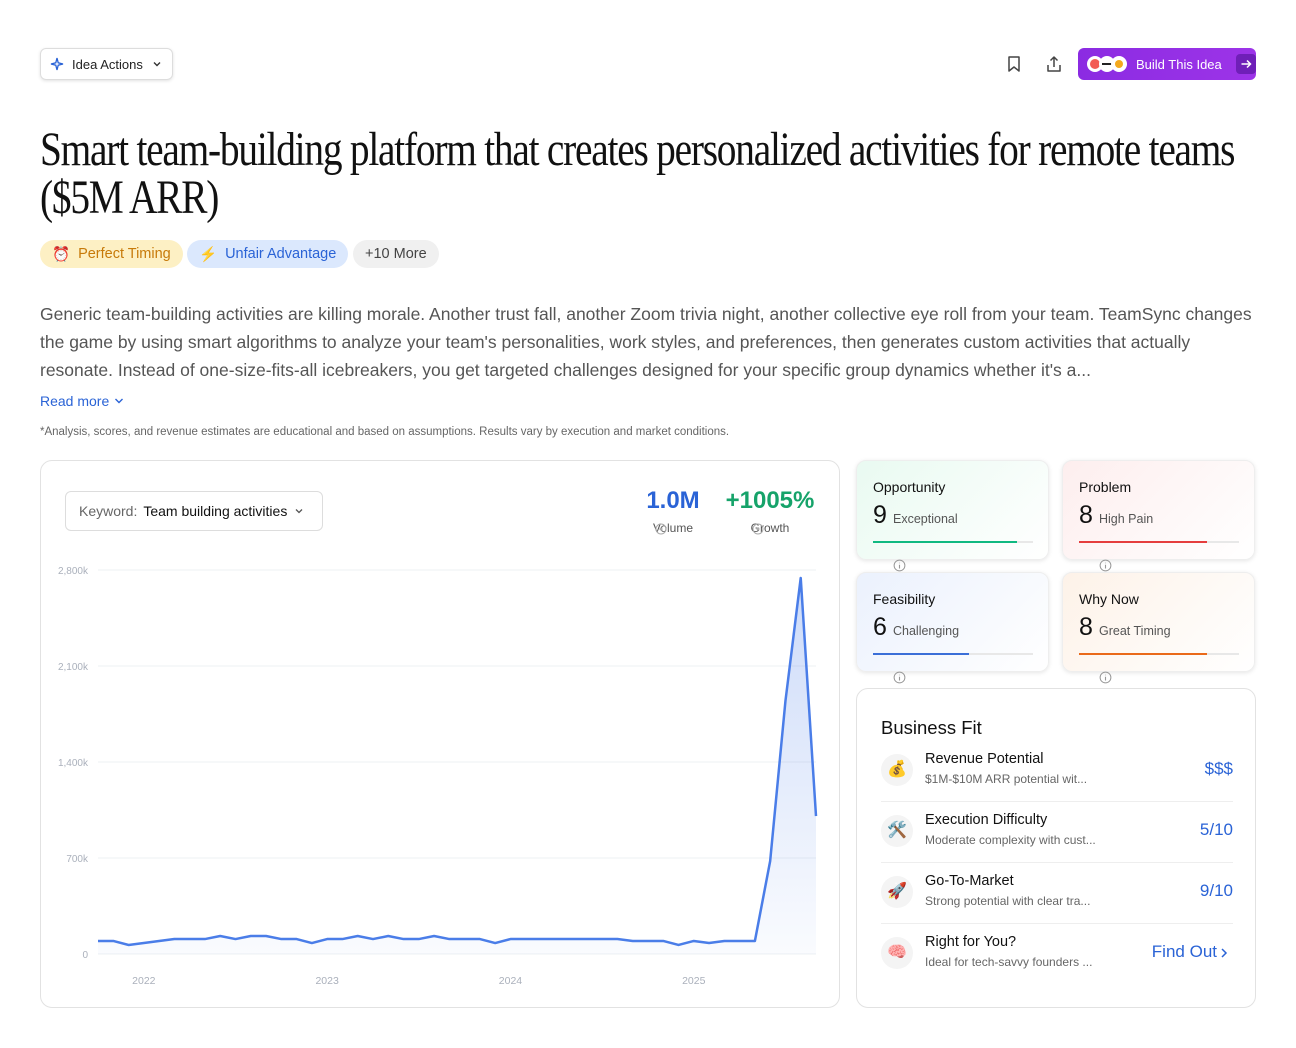 The height and width of the screenshot is (1048, 1296). I want to click on idea-actions-button: Idea Actions, so click(106, 64).